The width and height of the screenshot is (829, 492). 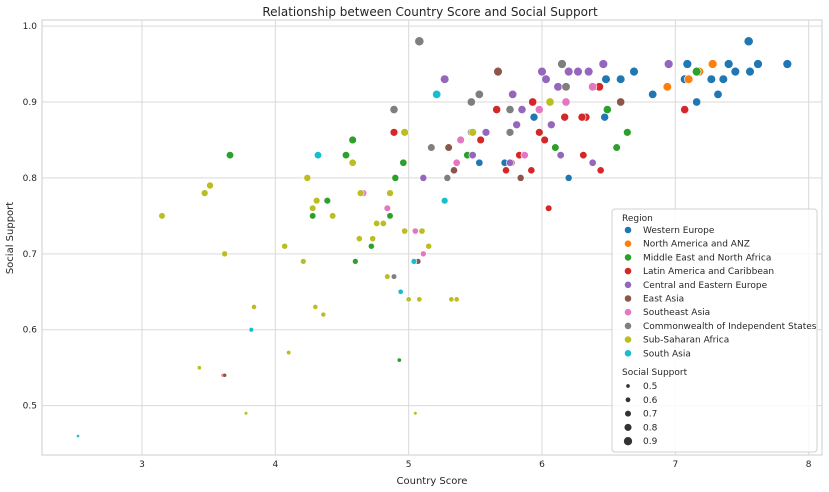 I want to click on y-tick-labels: 0.5 0.6 0.7 0.8 0.9 1.0, so click(x=30, y=217).